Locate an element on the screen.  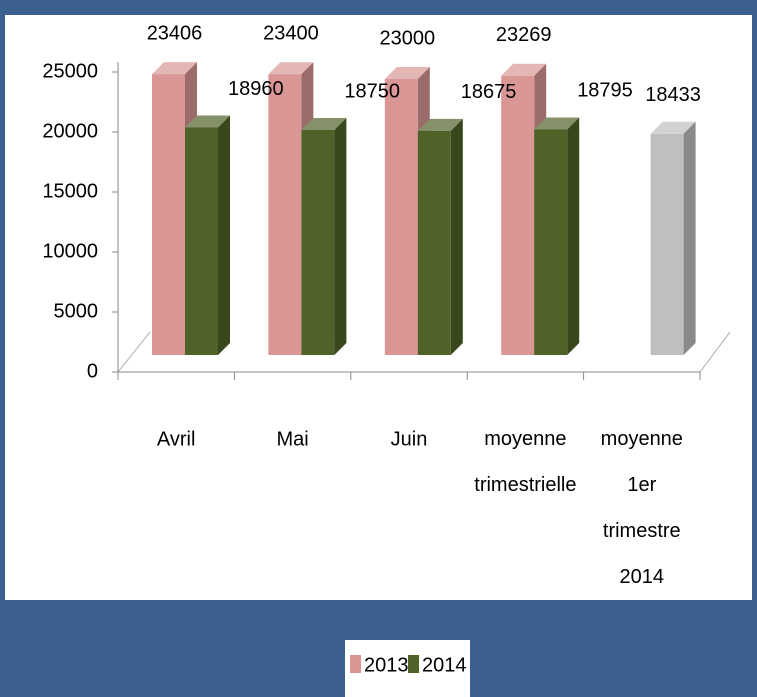
y-tick-label: 0 is located at coordinates (92, 371).